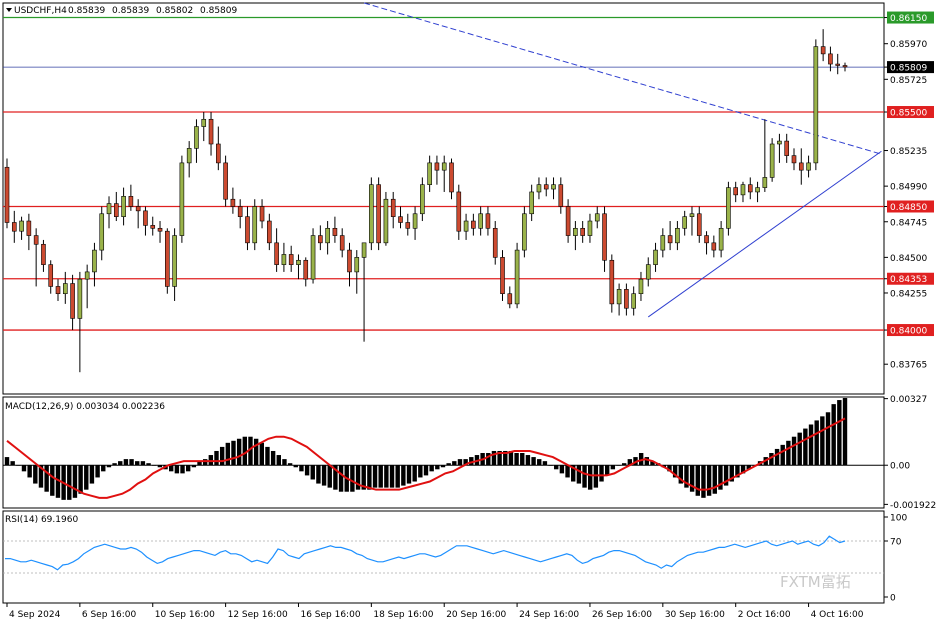  I want to click on y-tick-label: 0.84990, so click(908, 188).